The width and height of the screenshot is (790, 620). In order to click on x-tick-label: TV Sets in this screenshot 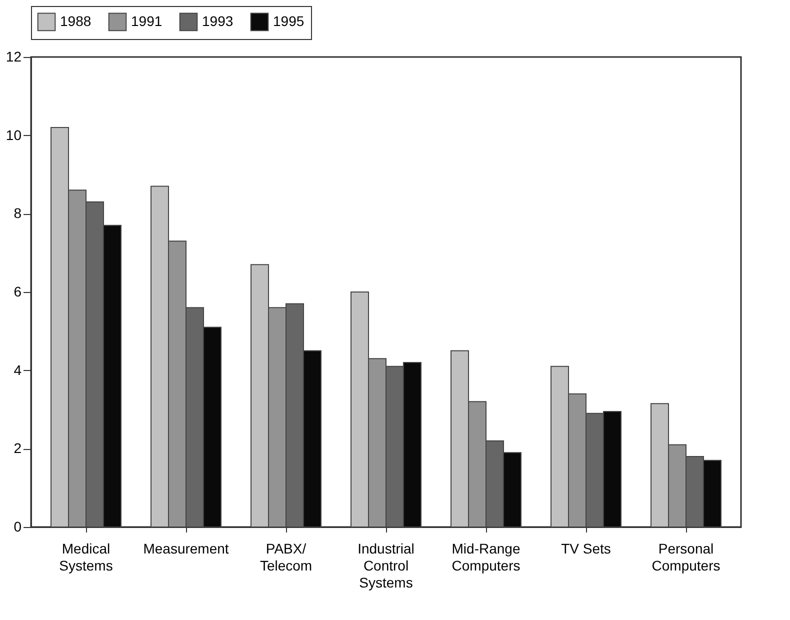, I will do `click(586, 548)`.